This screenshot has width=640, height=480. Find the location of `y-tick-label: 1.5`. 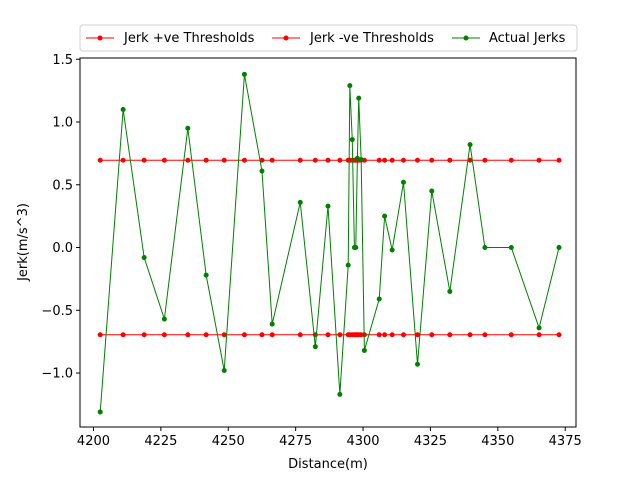

y-tick-label: 1.5 is located at coordinates (62, 60).